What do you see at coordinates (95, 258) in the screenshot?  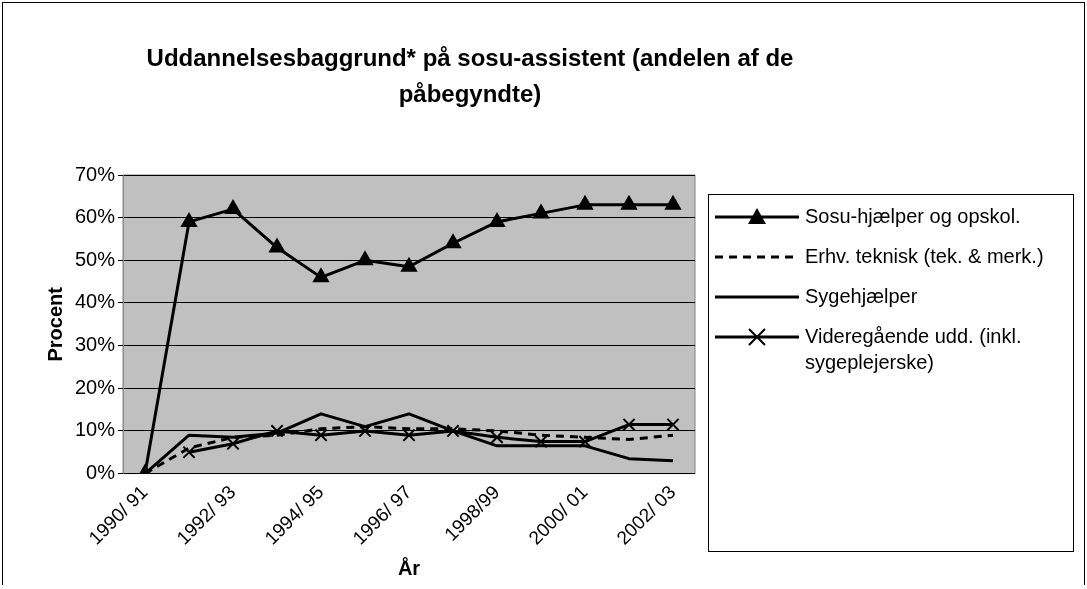 I see `y-tick-label: 50%` at bounding box center [95, 258].